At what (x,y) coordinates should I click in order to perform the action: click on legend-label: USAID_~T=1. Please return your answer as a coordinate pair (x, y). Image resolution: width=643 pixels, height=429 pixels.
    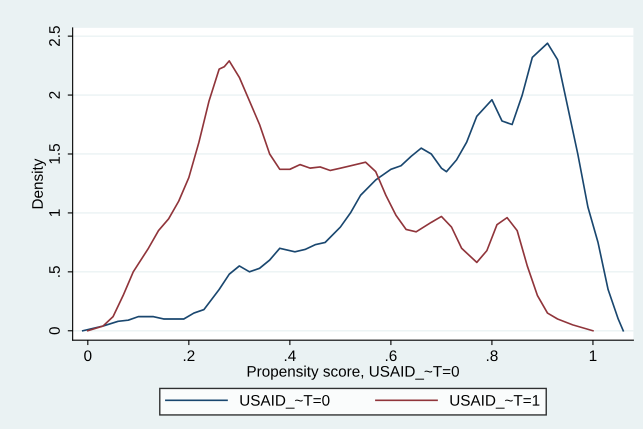
    Looking at the image, I should click on (495, 401).